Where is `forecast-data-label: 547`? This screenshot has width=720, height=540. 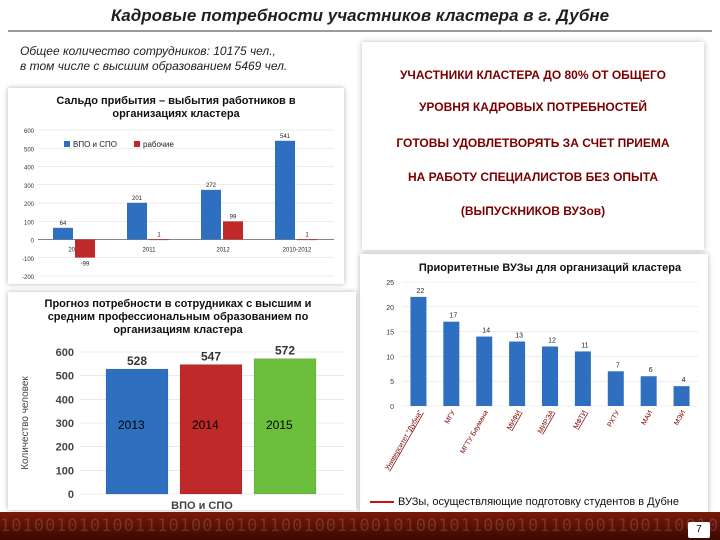 forecast-data-label: 547 is located at coordinates (211, 357).